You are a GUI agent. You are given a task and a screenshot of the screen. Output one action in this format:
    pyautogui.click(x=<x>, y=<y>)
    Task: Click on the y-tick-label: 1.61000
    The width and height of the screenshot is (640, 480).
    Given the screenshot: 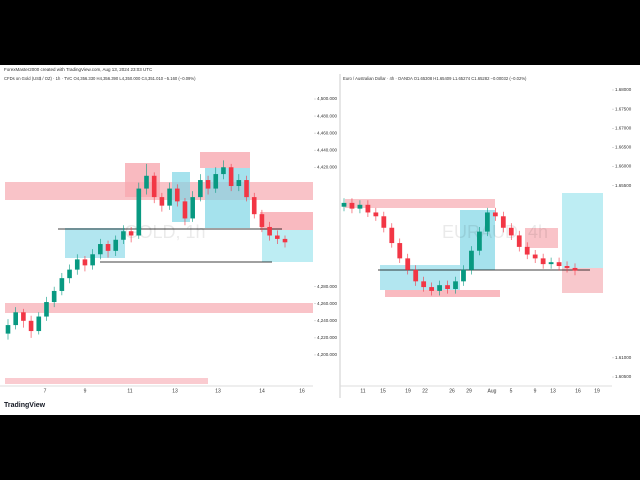 What is the action you would take?
    pyautogui.click(x=623, y=357)
    